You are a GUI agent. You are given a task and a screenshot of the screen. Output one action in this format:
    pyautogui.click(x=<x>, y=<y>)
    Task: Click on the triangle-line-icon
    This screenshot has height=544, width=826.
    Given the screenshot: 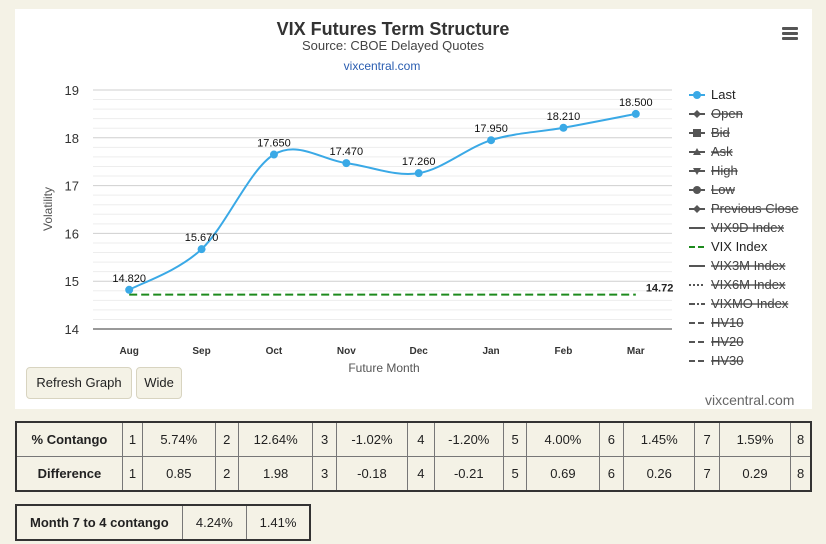 What is the action you would take?
    pyautogui.click(x=697, y=151)
    